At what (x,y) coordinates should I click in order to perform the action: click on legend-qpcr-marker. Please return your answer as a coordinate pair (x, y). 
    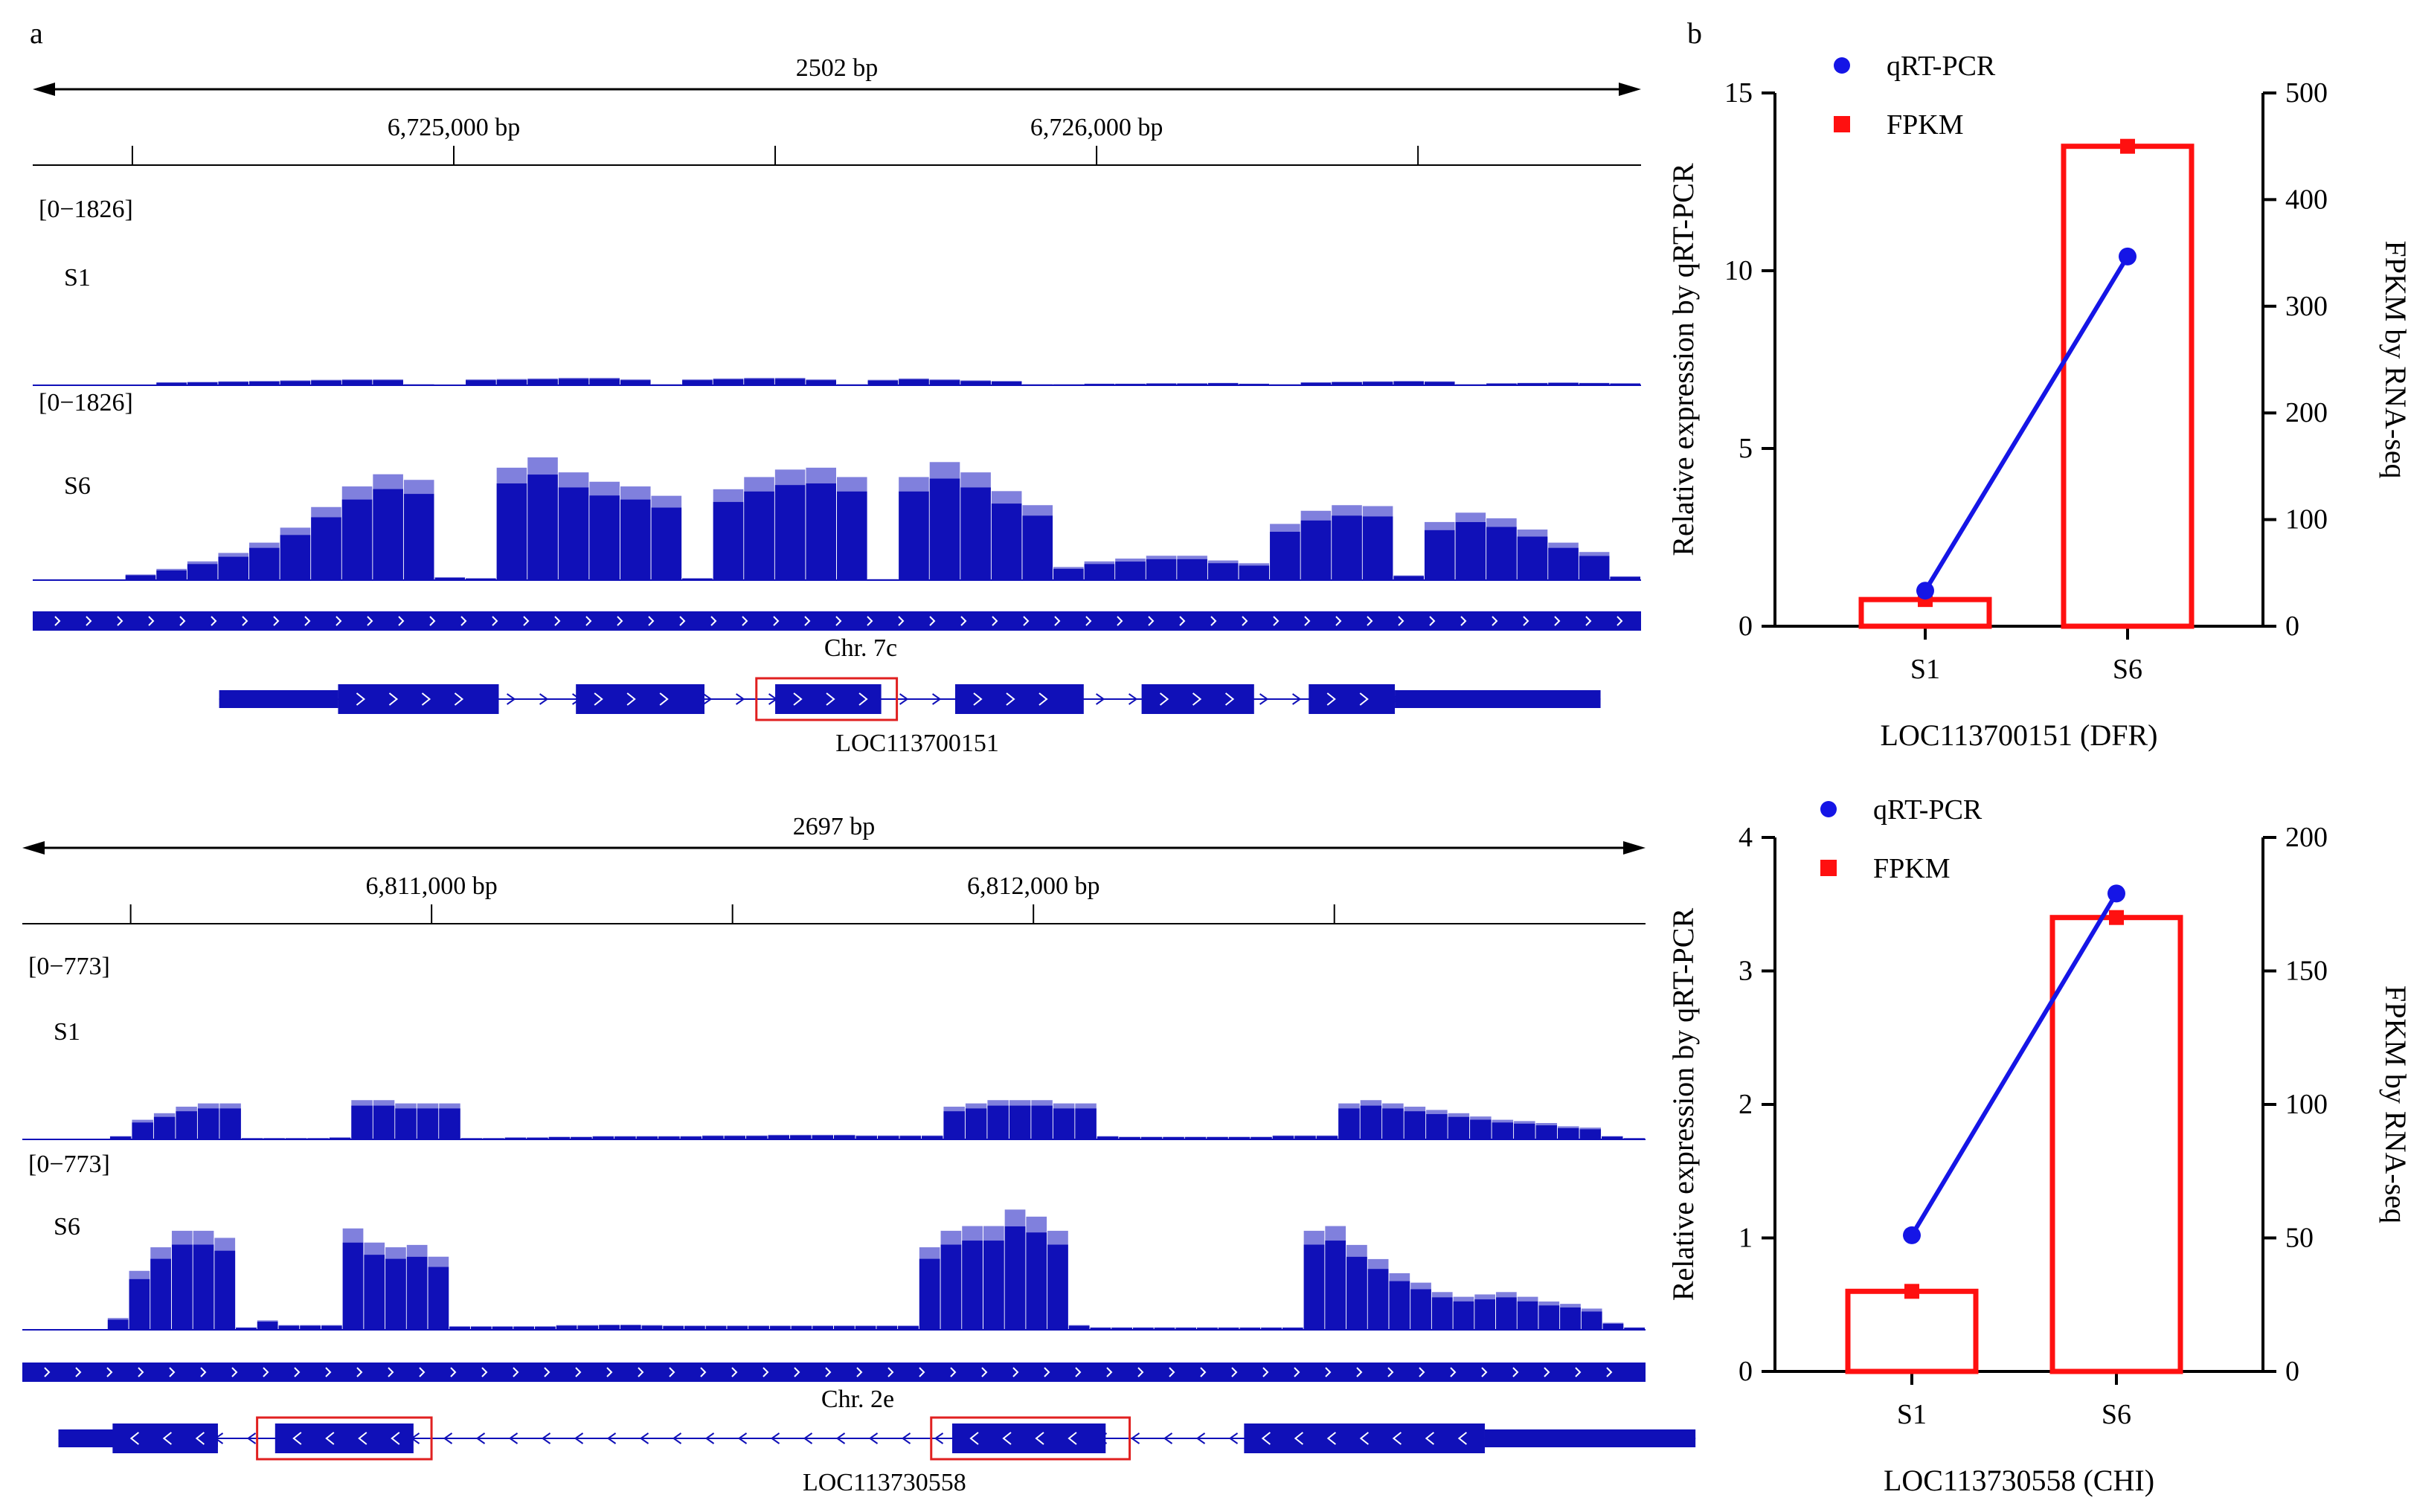
    Looking at the image, I should click on (1842, 65).